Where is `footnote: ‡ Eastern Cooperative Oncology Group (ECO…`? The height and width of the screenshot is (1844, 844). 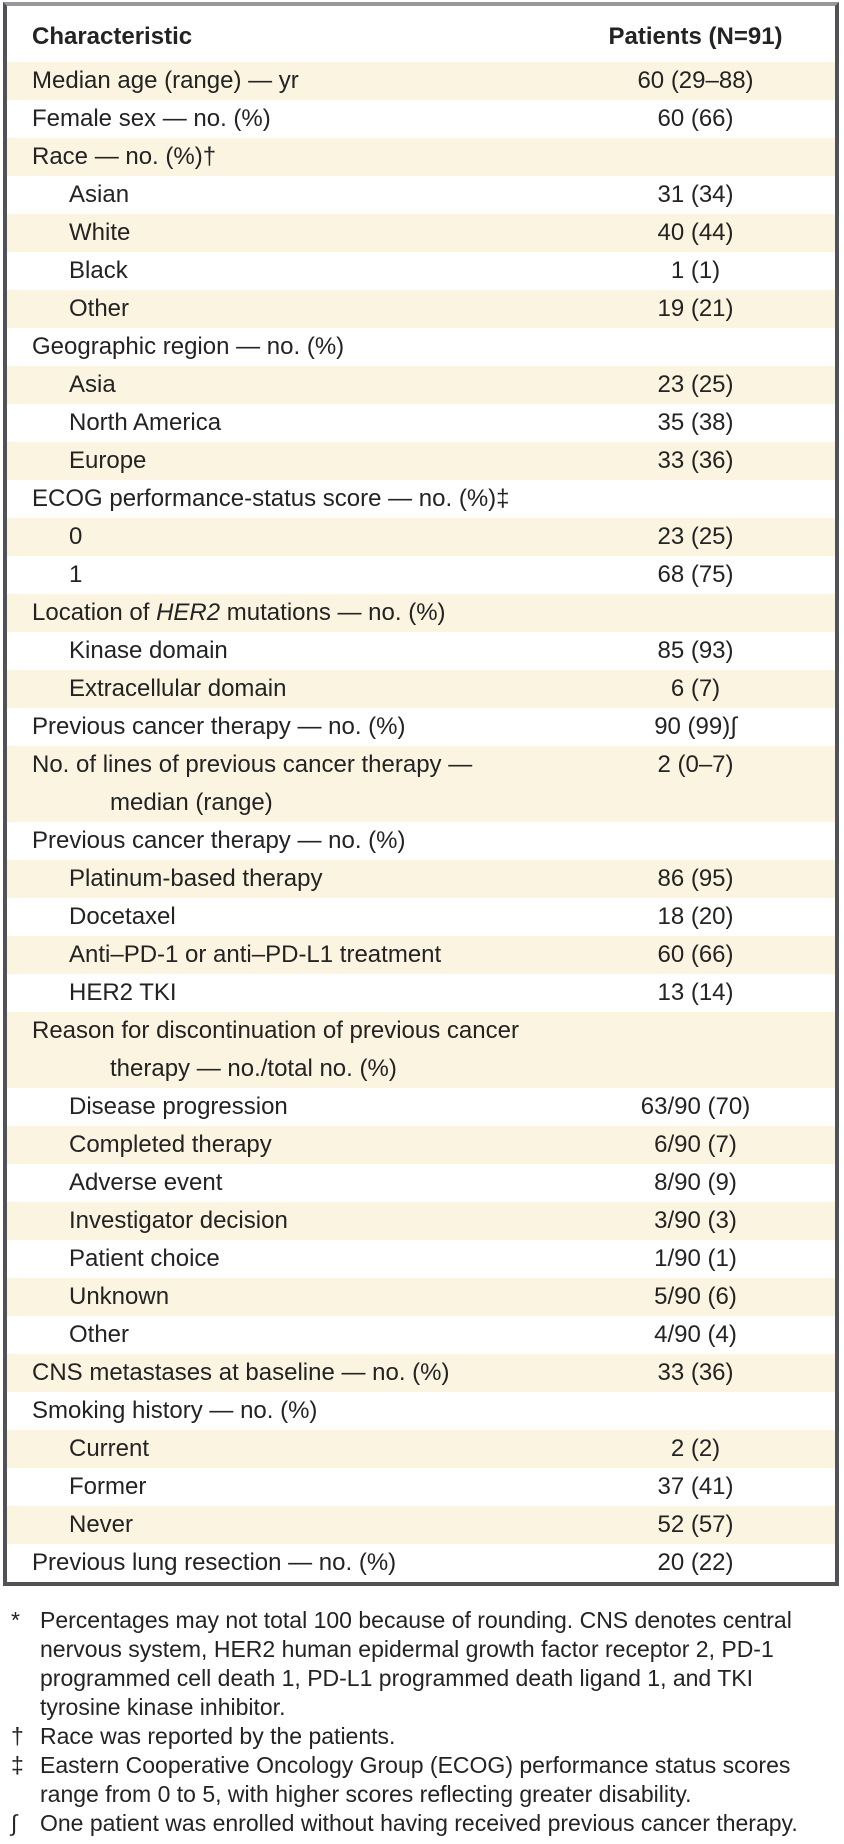 footnote: ‡ Eastern Cooperative Oncology Group (ECO… is located at coordinates (422, 1780).